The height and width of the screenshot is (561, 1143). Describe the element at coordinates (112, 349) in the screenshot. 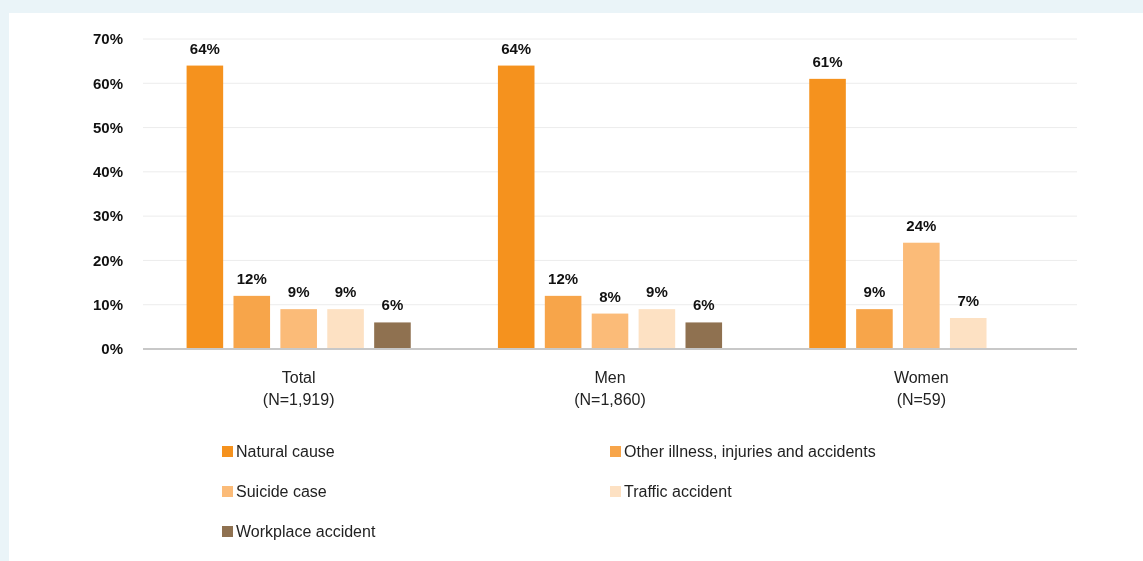

I see `y-tick-label: 0%` at that location.